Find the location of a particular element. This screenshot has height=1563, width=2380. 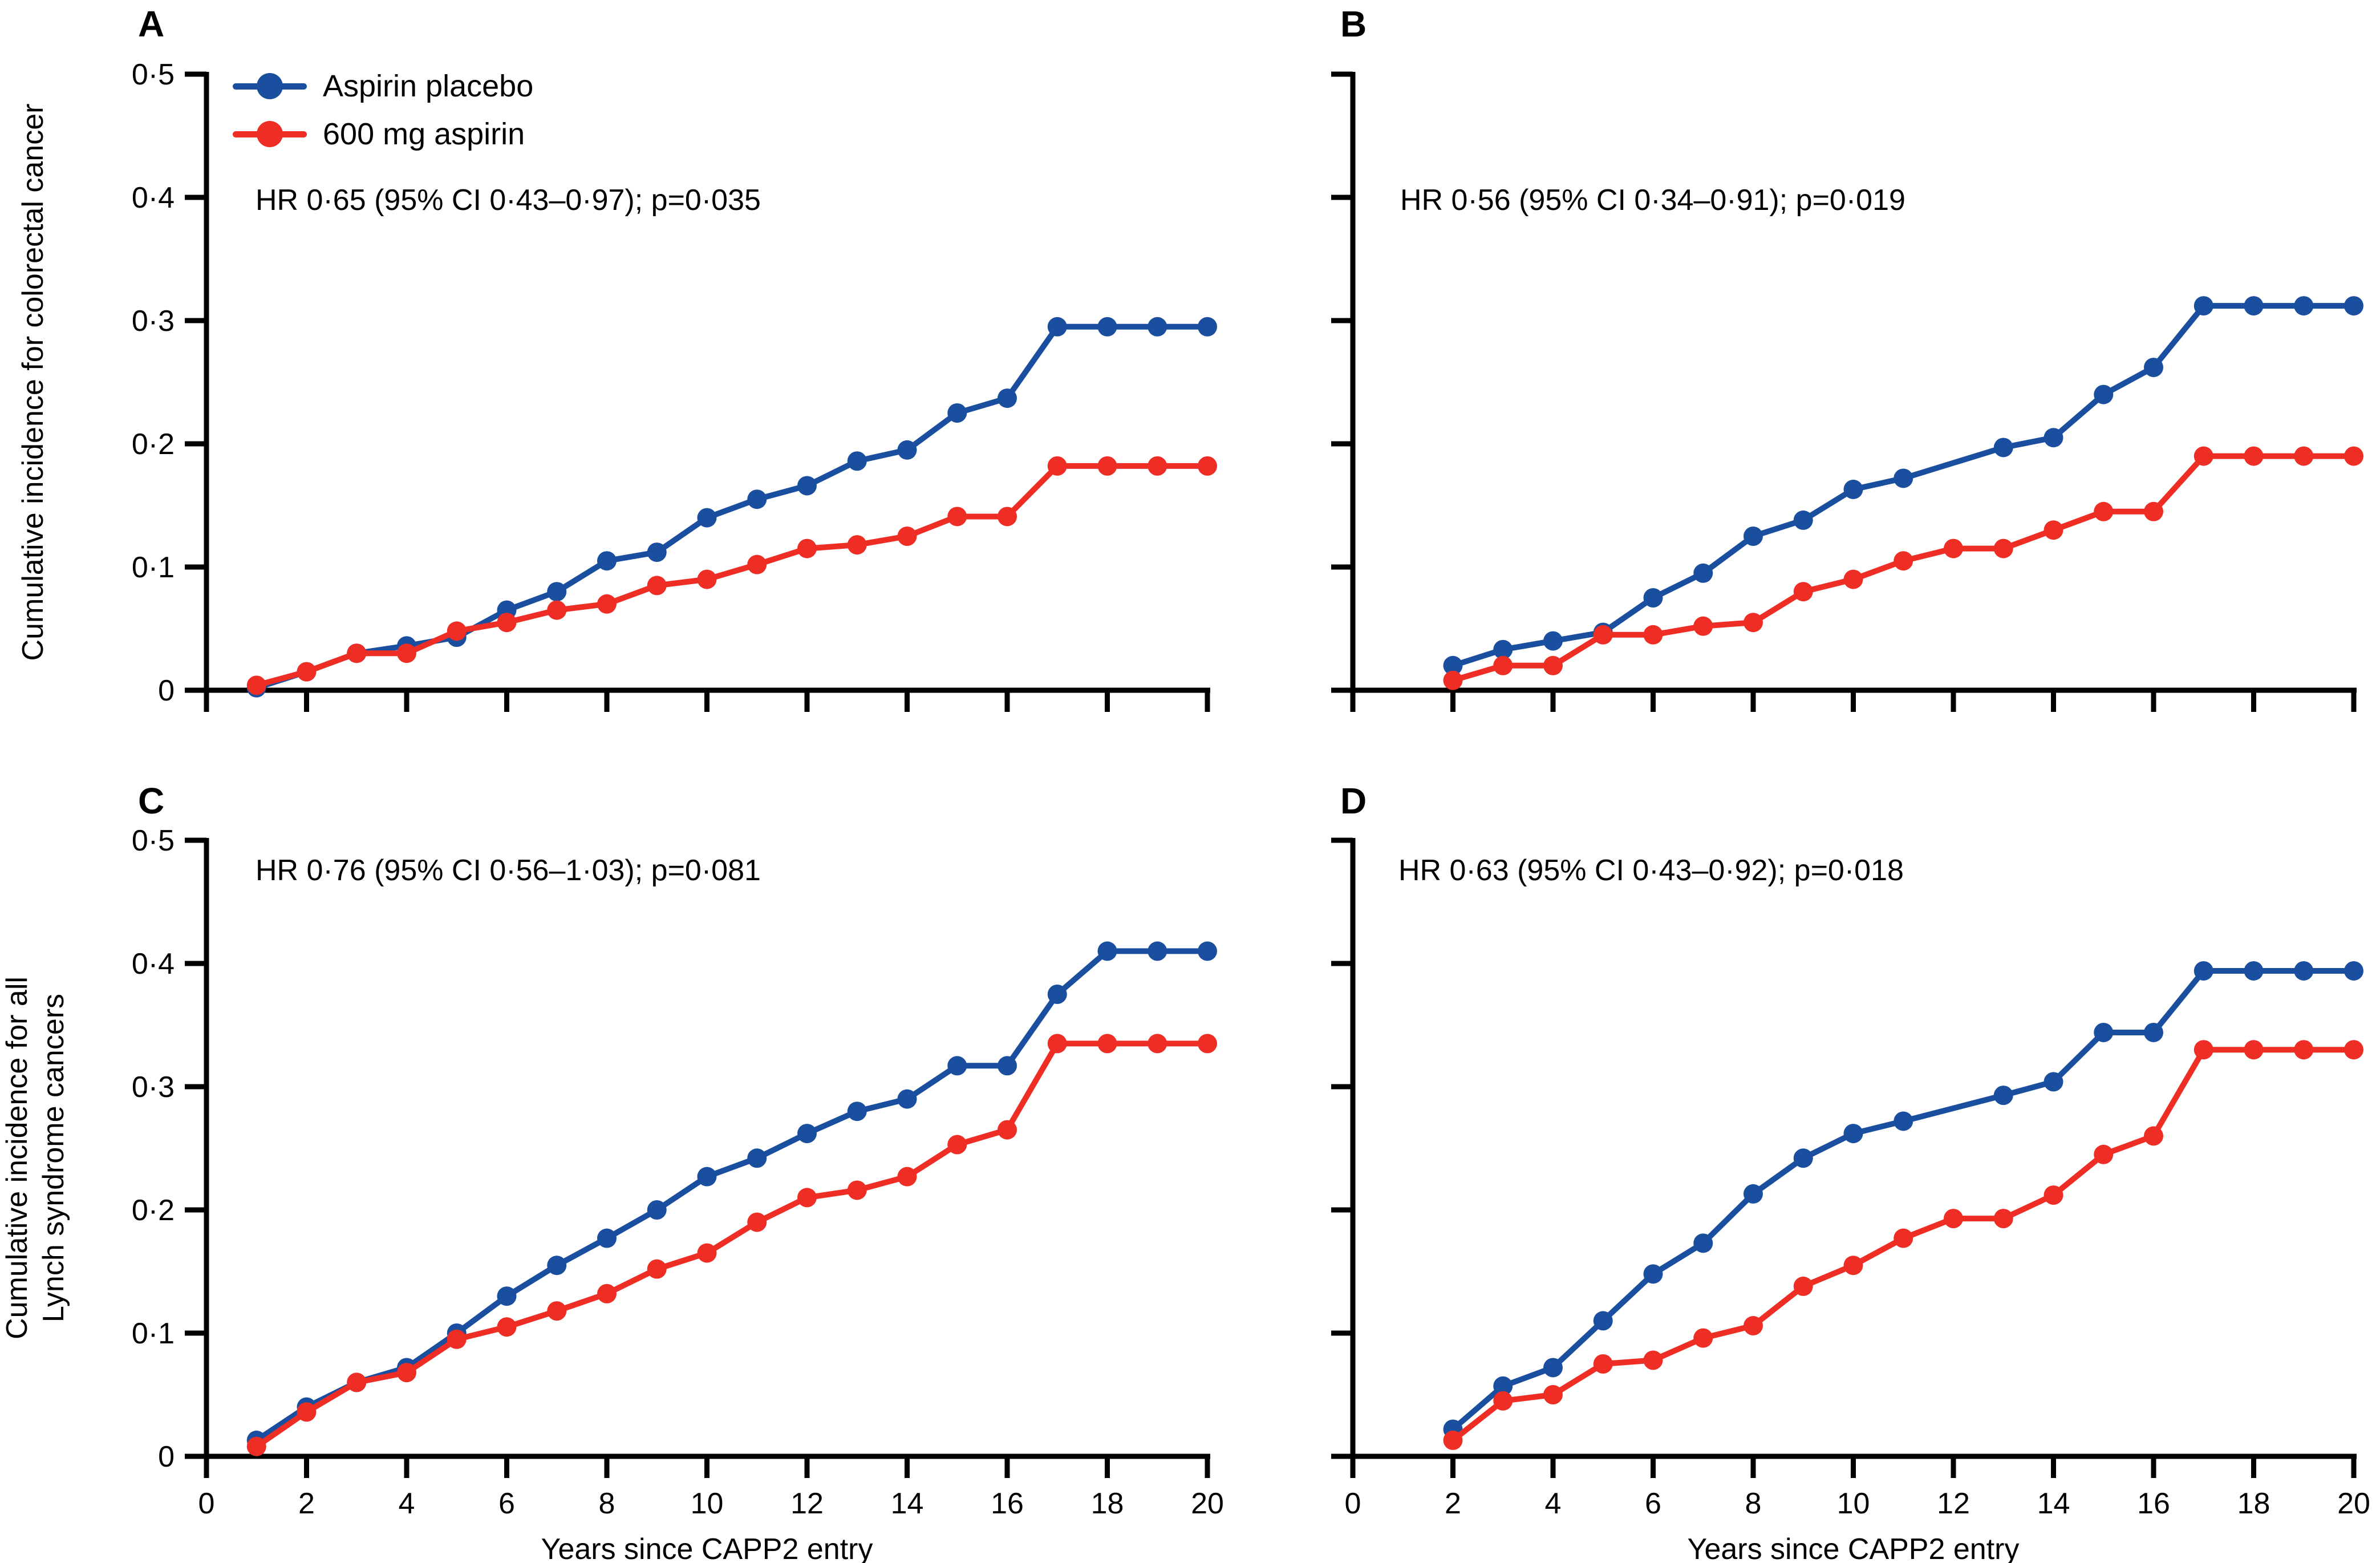

x-tick-label: 20 is located at coordinates (2353, 1503).